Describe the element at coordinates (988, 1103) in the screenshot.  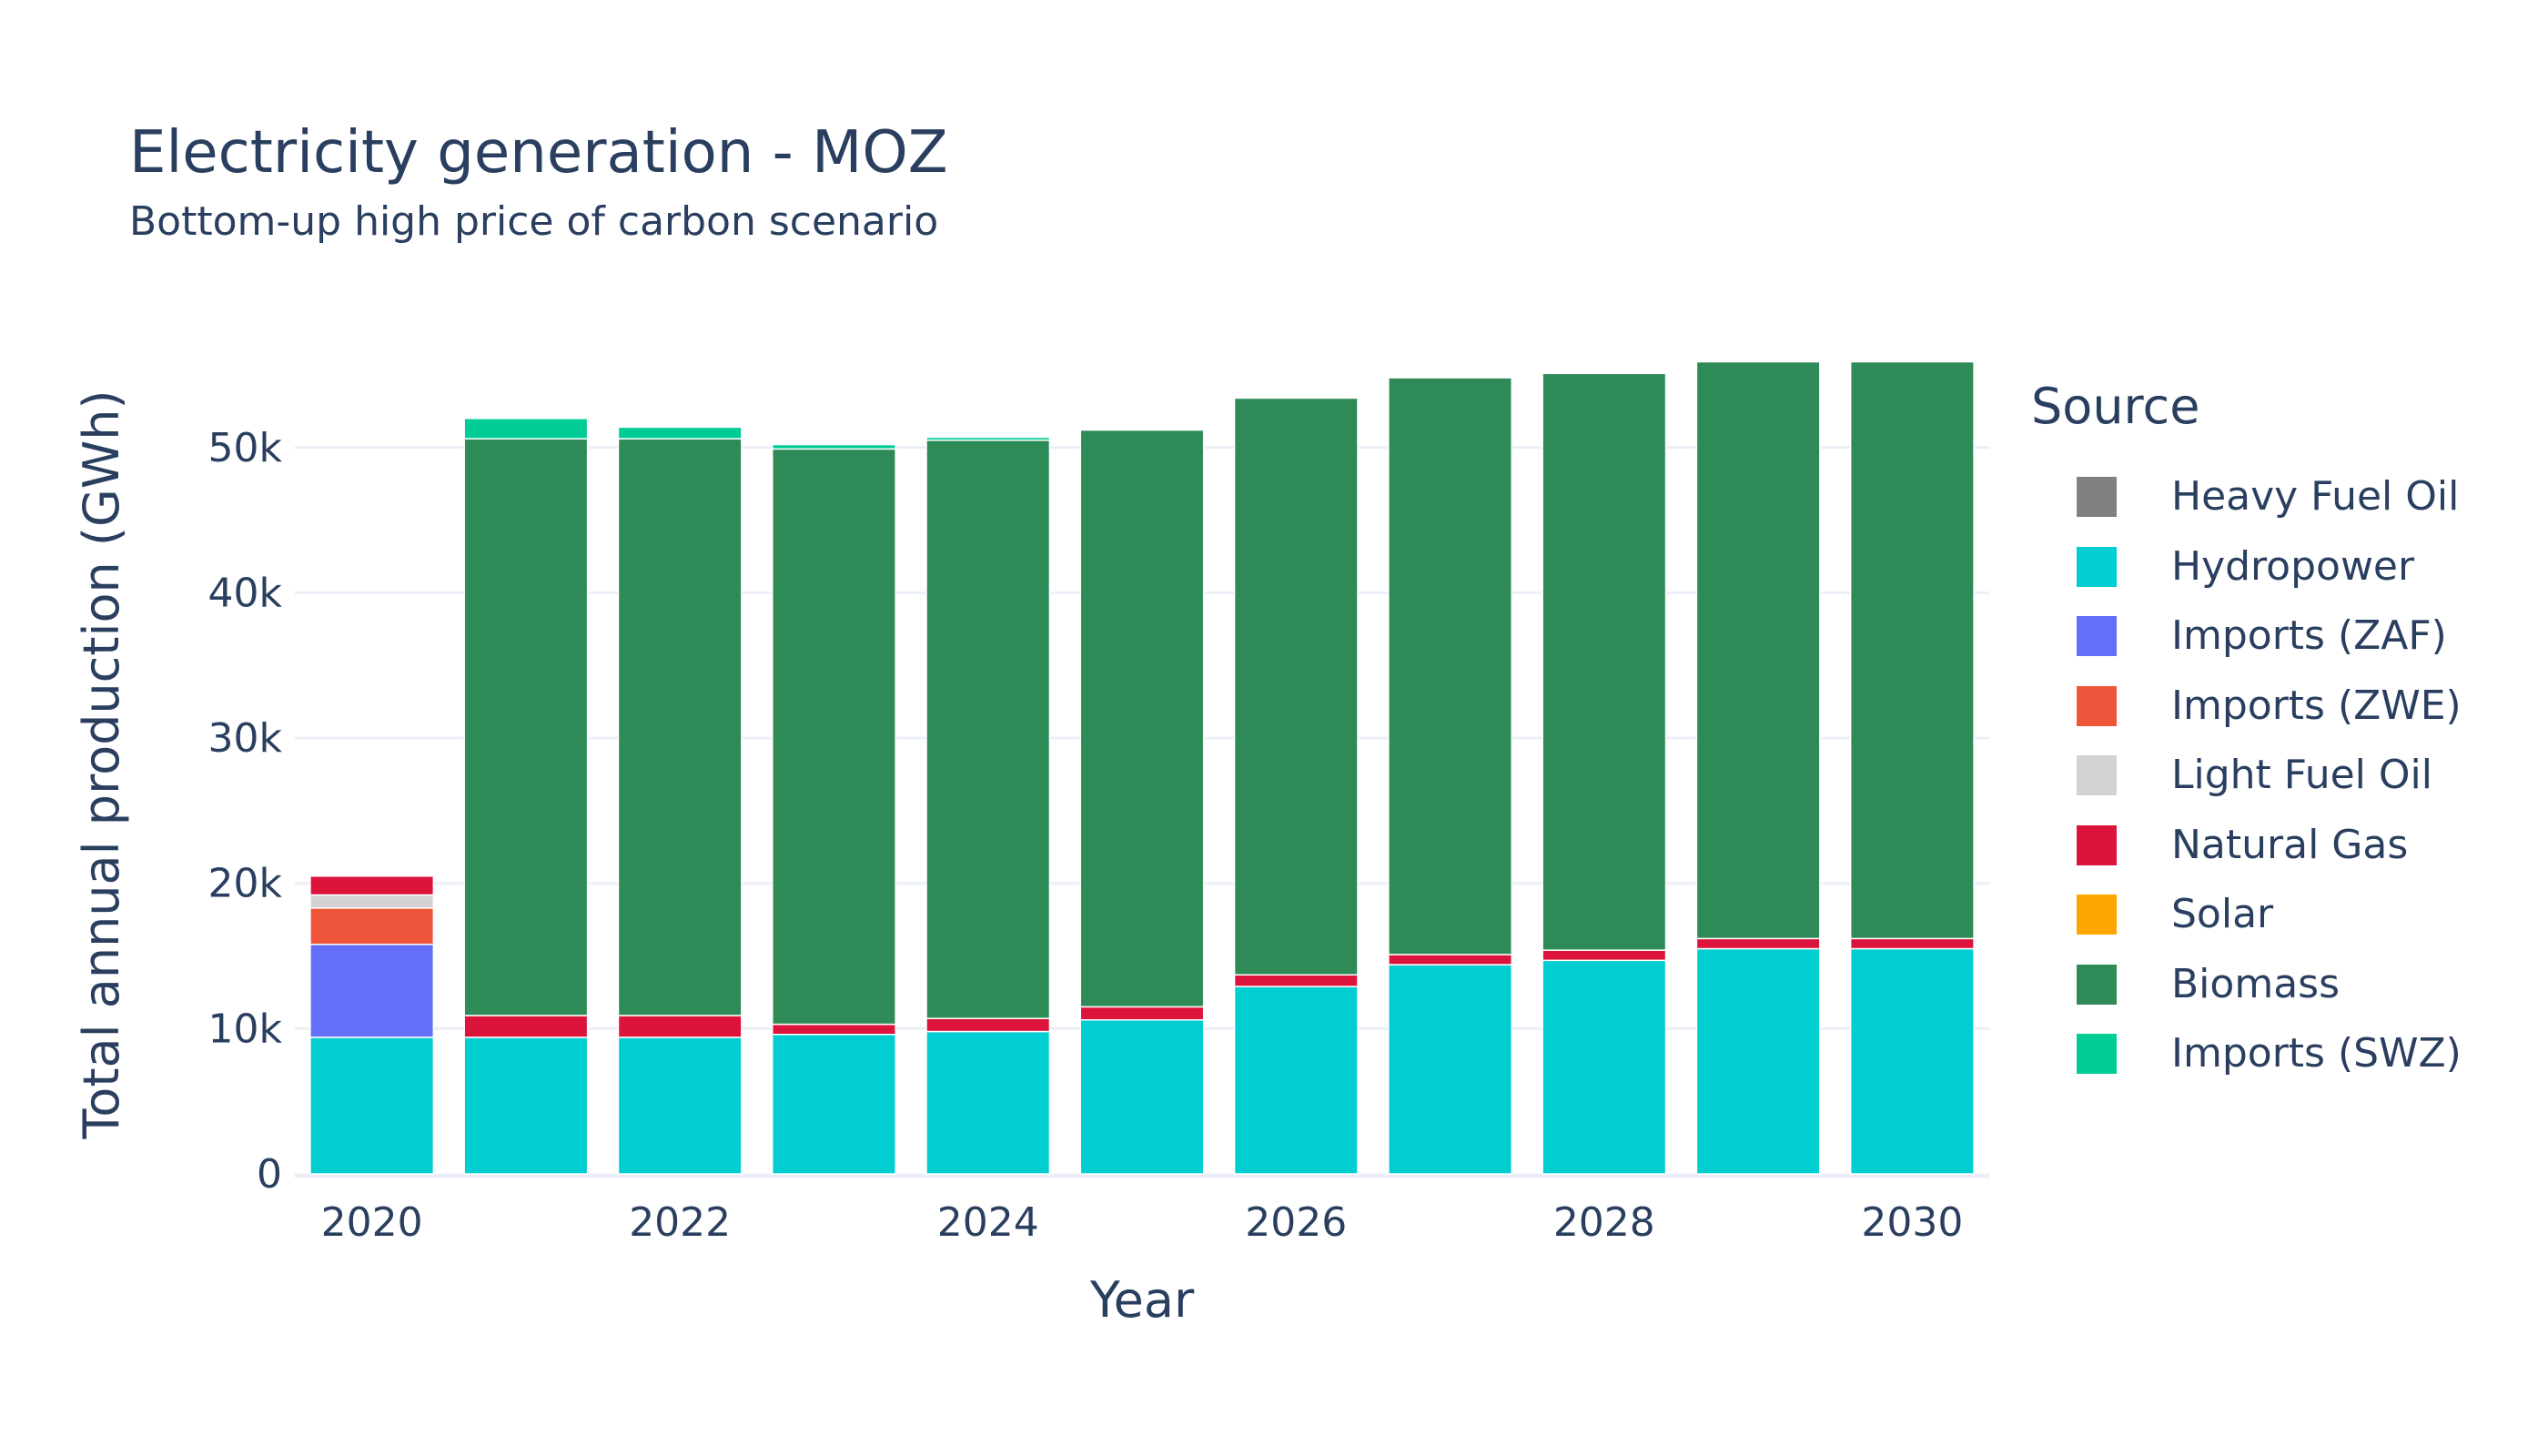
I see `bar-hydropower-2024` at that location.